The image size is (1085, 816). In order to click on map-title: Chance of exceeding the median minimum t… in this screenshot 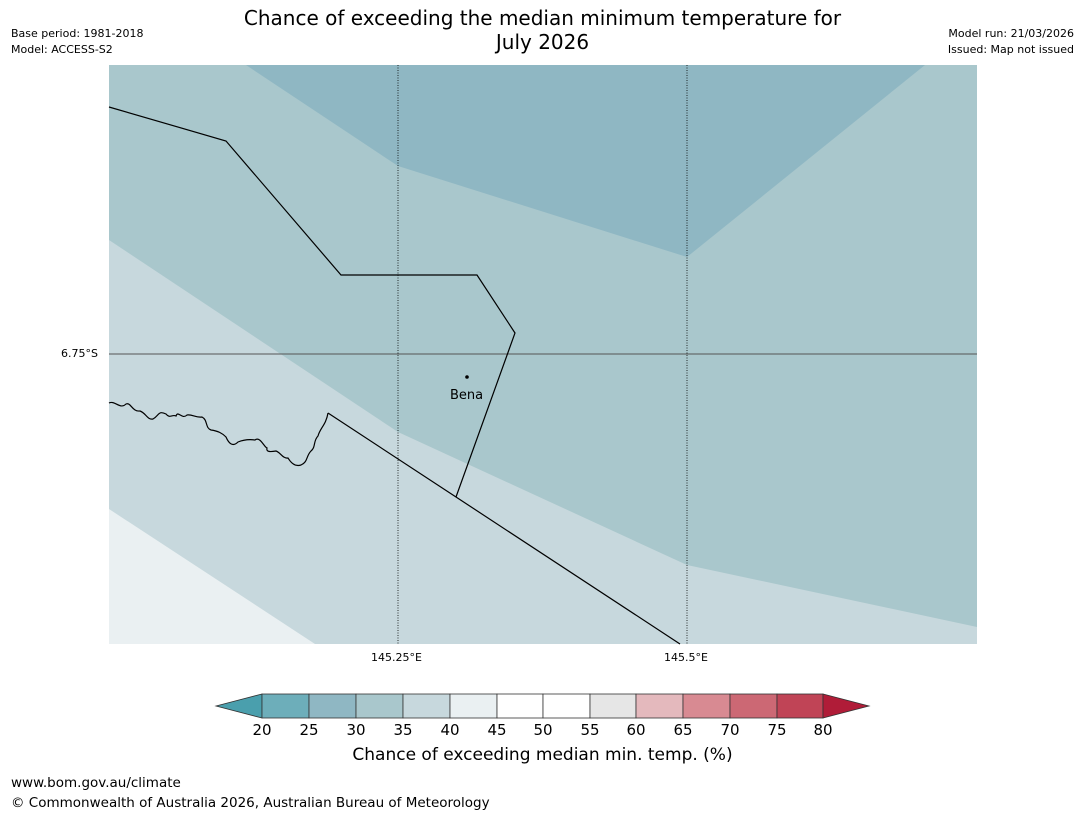, I will do `click(542, 30)`.